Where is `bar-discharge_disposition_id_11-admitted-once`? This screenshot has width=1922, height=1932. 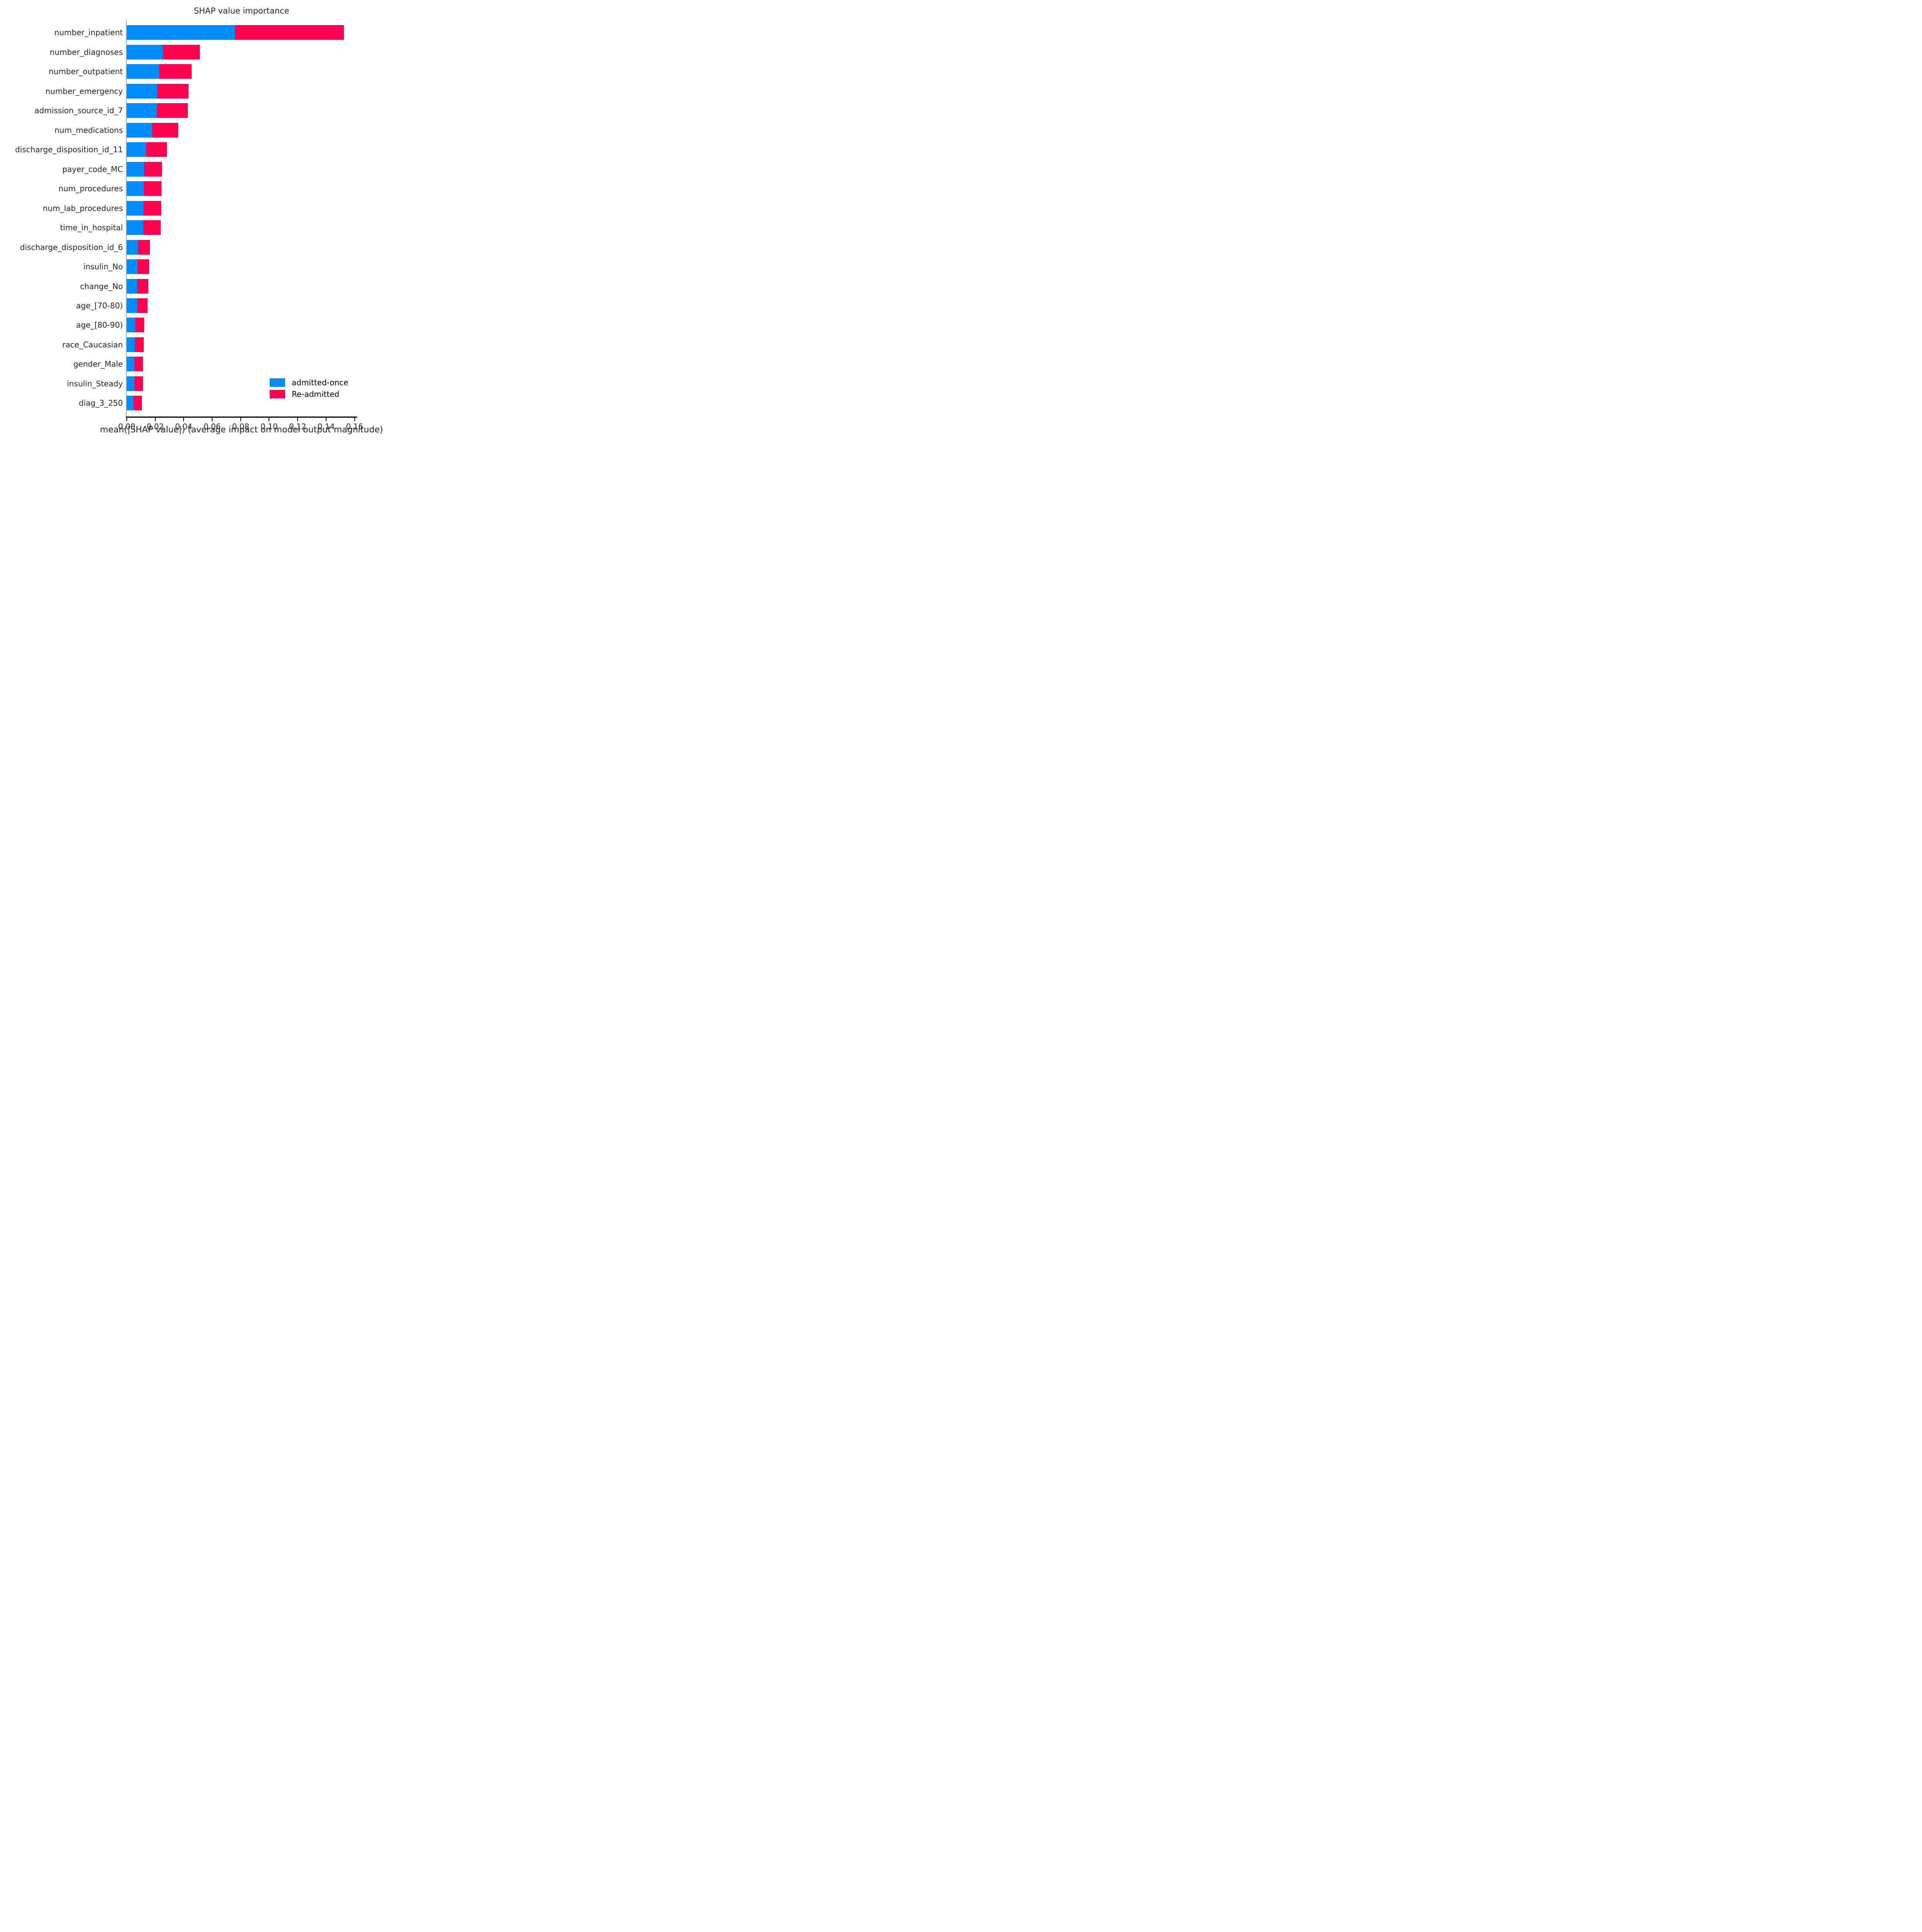
bar-discharge_disposition_id_11-admitted-once is located at coordinates (137, 150).